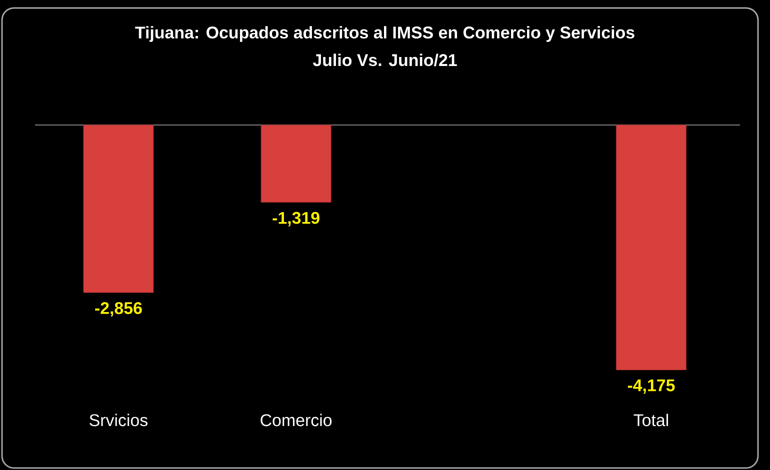 Image resolution: width=770 pixels, height=470 pixels. I want to click on x-tick-label: Srvicios, so click(119, 420).